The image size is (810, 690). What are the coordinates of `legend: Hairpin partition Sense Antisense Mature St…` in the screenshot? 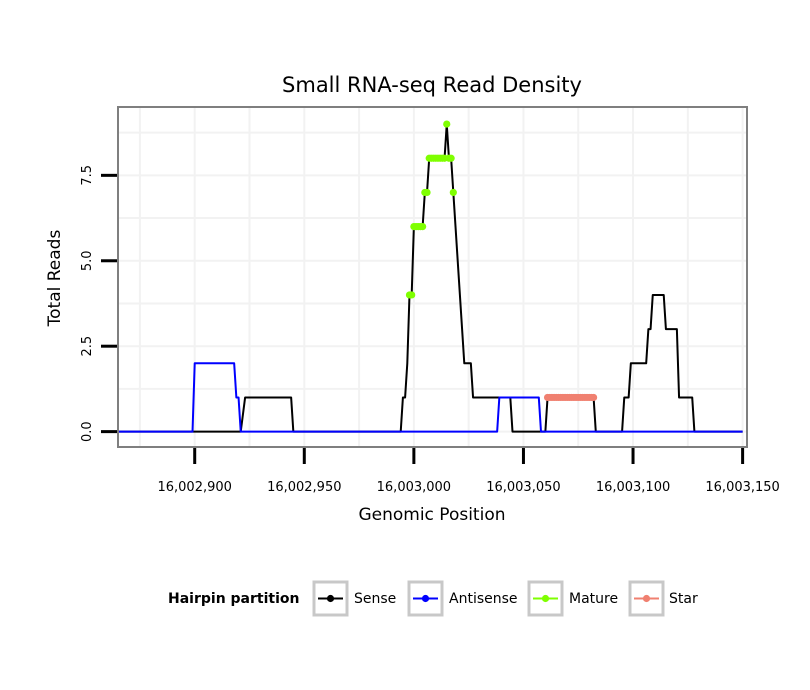 It's located at (433, 598).